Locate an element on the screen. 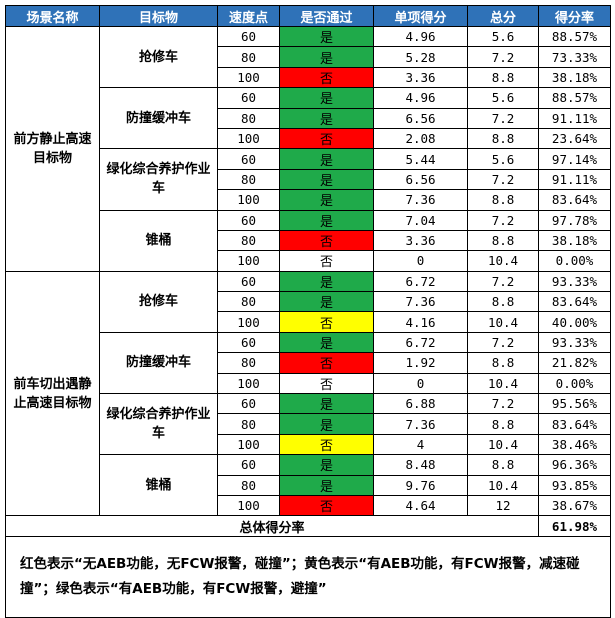 This screenshot has width=615, height=618. score-rate-cell: 88.57% is located at coordinates (574, 36).